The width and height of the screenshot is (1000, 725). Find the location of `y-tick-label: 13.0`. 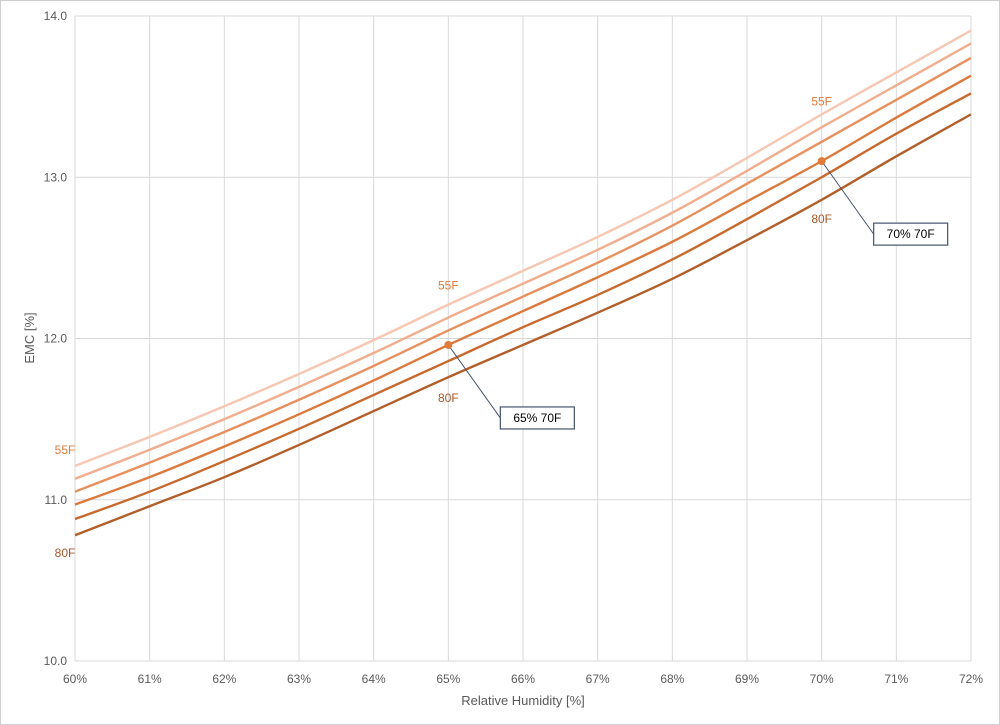

y-tick-label: 13.0 is located at coordinates (56, 177).